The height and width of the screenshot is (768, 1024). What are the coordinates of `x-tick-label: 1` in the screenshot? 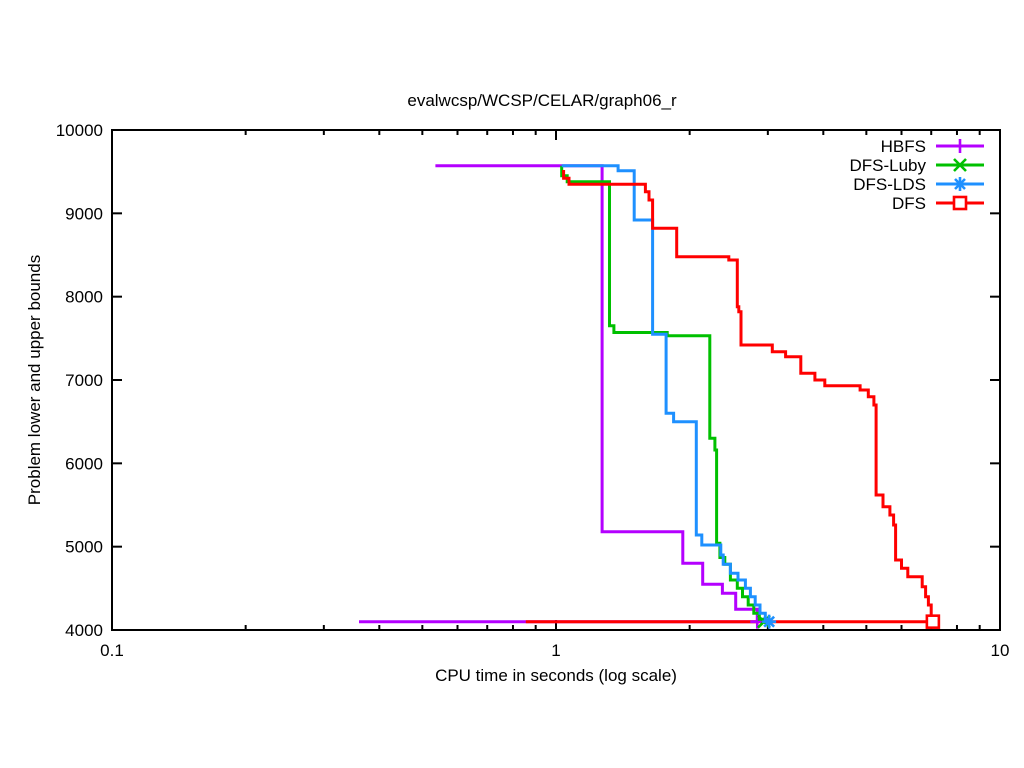 It's located at (555, 650).